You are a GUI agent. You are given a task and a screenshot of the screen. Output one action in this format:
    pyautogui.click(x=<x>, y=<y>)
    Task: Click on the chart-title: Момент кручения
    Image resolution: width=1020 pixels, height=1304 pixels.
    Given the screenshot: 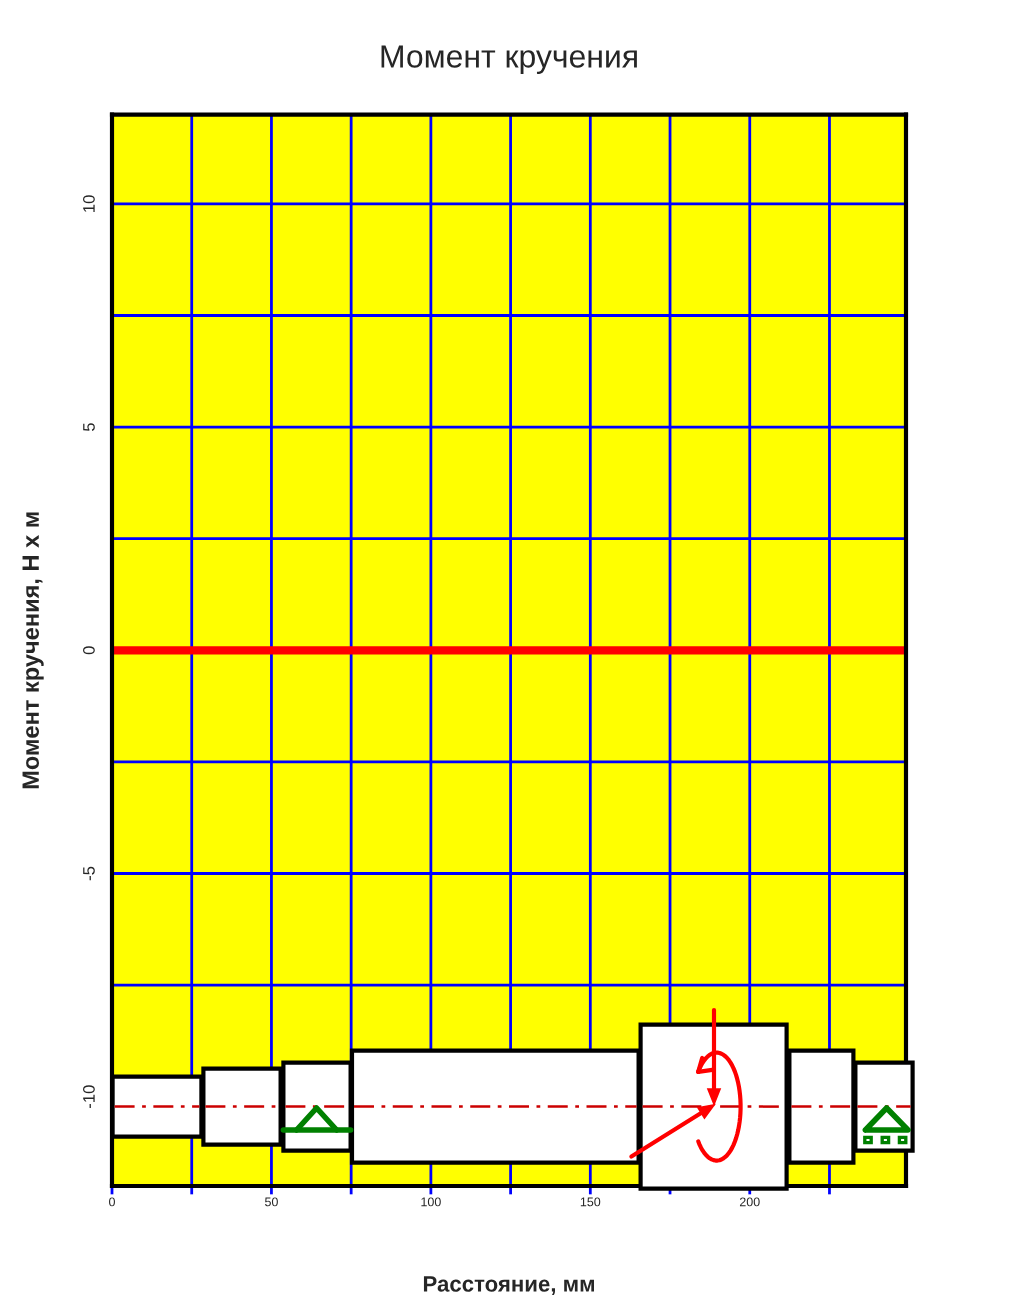 What is the action you would take?
    pyautogui.click(x=509, y=60)
    